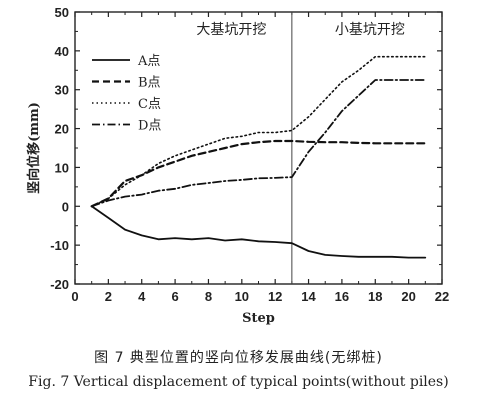 The height and width of the screenshot is (409, 477). Describe the element at coordinates (62, 90) in the screenshot. I see `y-tick-label: 30` at that location.